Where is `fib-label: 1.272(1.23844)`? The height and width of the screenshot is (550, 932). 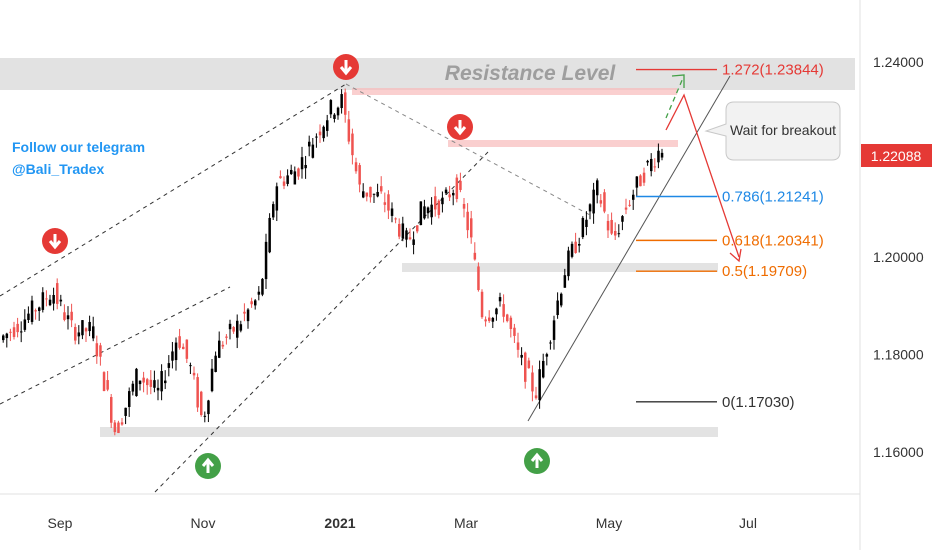 fib-label: 1.272(1.23844) is located at coordinates (773, 70).